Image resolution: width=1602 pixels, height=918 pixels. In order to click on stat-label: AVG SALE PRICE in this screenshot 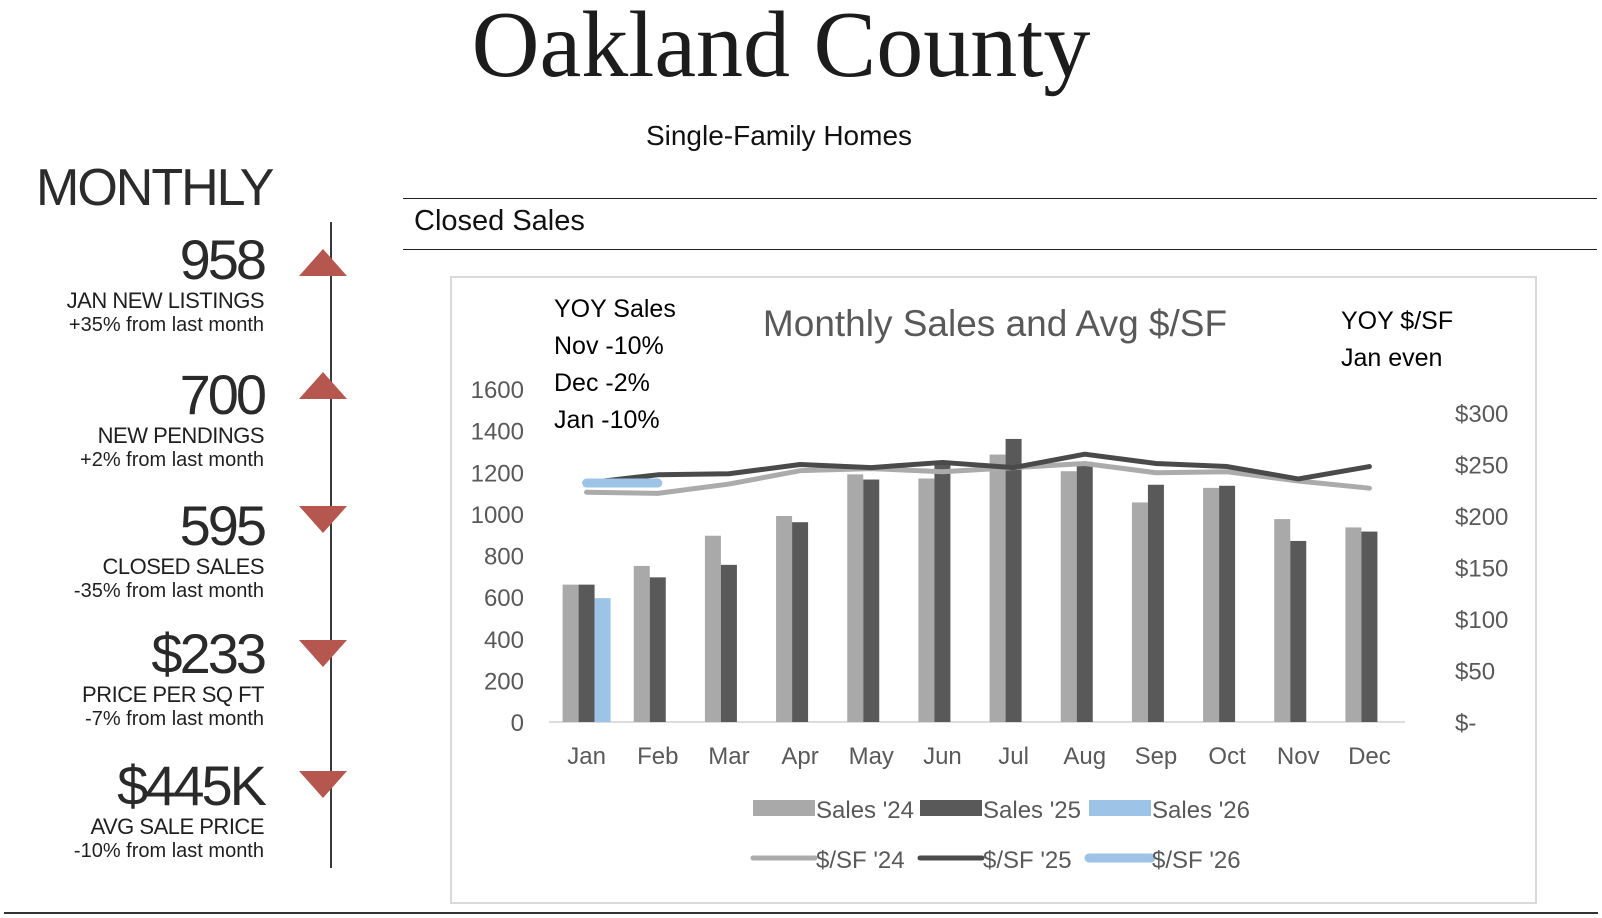, I will do `click(177, 826)`.